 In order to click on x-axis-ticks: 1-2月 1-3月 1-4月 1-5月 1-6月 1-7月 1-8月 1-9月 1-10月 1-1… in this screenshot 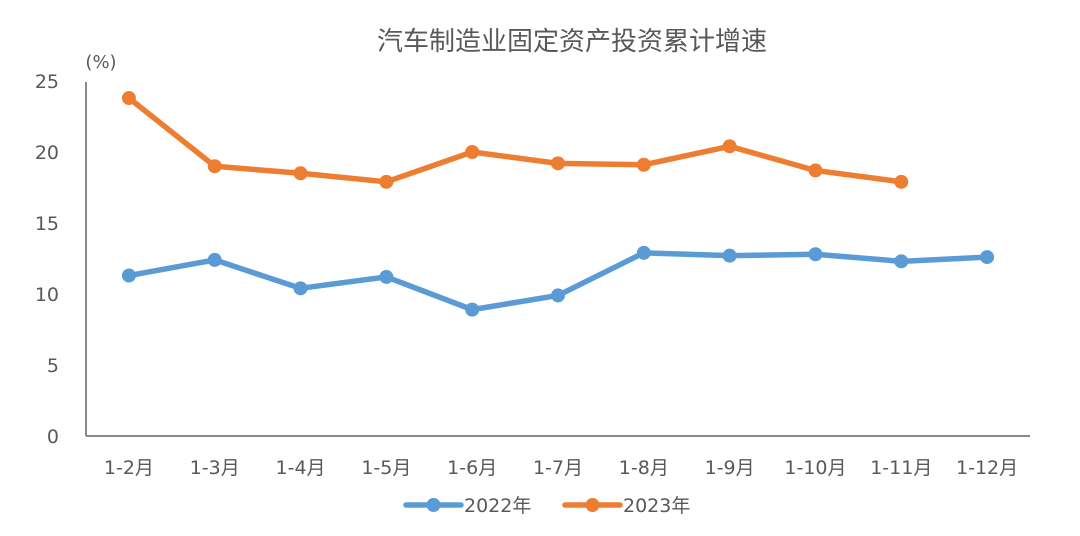, I will do `click(561, 468)`.